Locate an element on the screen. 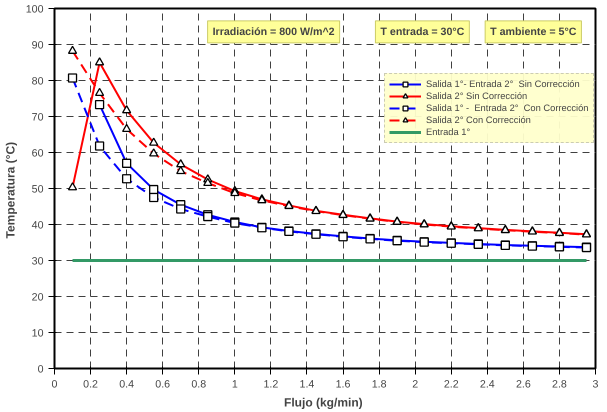 Image resolution: width=607 pixels, height=412 pixels. y-tick-label: 0 is located at coordinates (41, 370).